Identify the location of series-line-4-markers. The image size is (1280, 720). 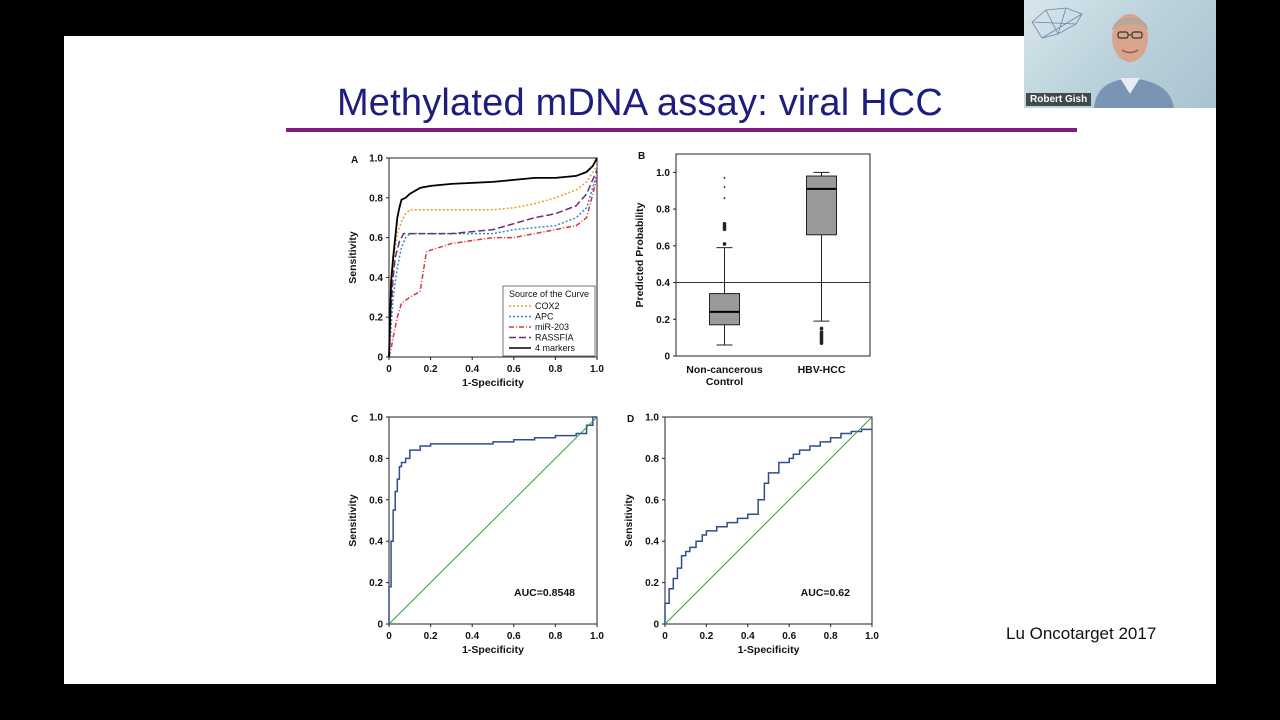
(493, 257).